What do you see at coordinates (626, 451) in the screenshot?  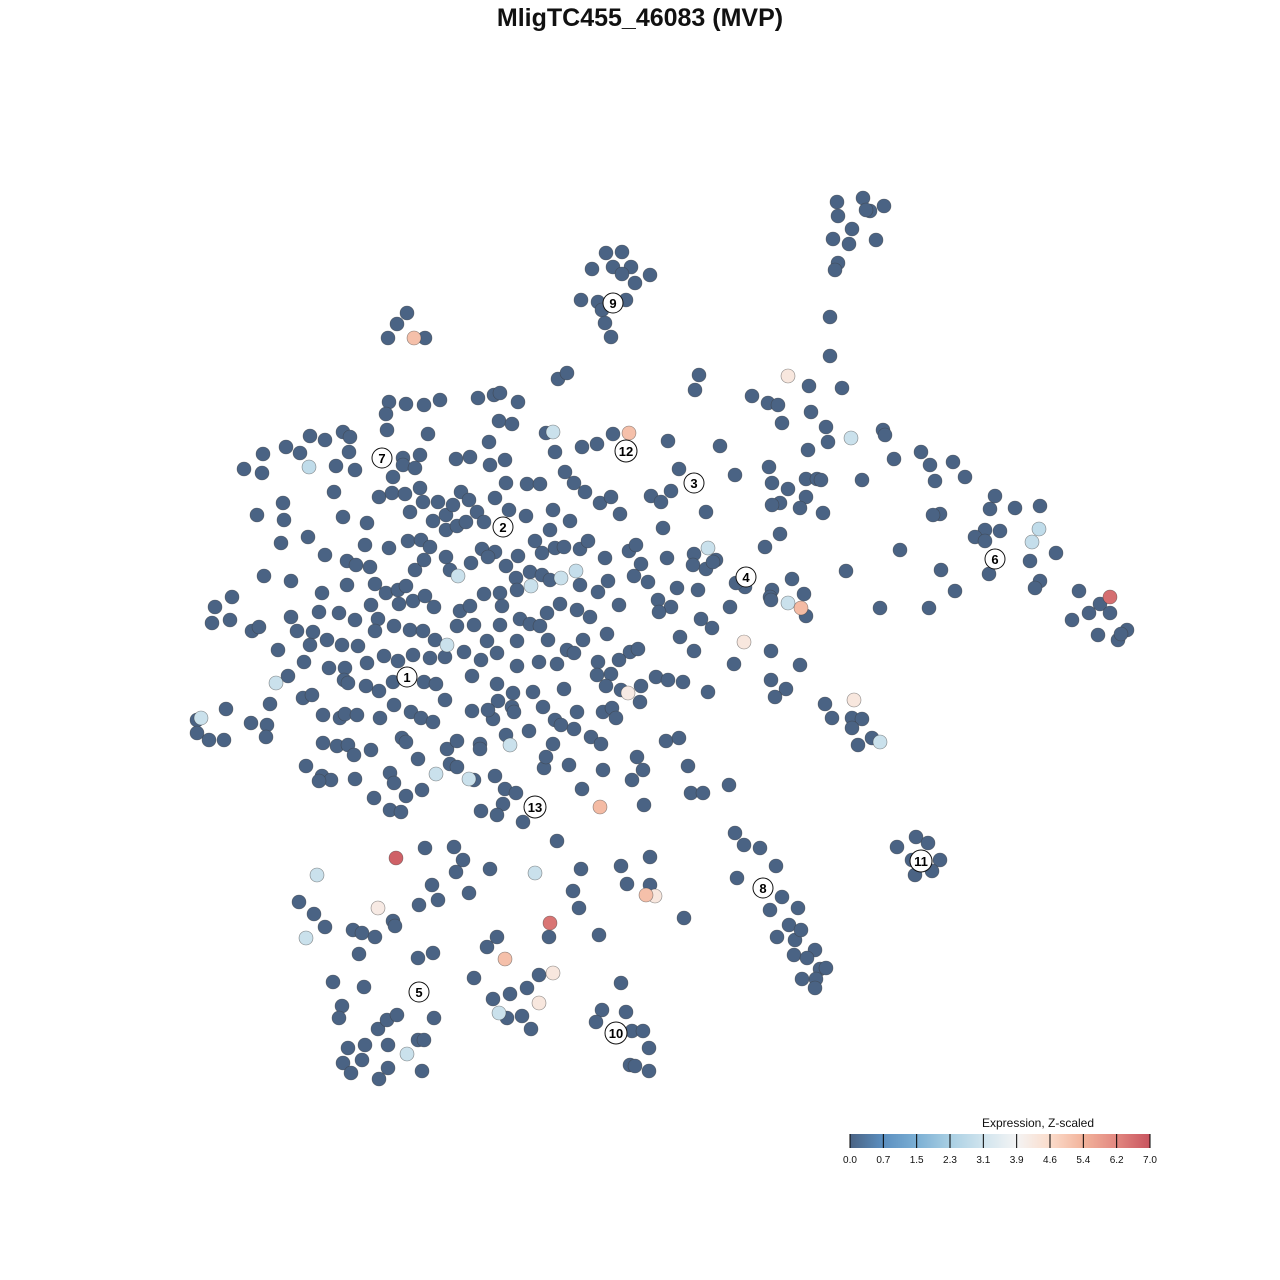 I see `cluster-label-badge` at bounding box center [626, 451].